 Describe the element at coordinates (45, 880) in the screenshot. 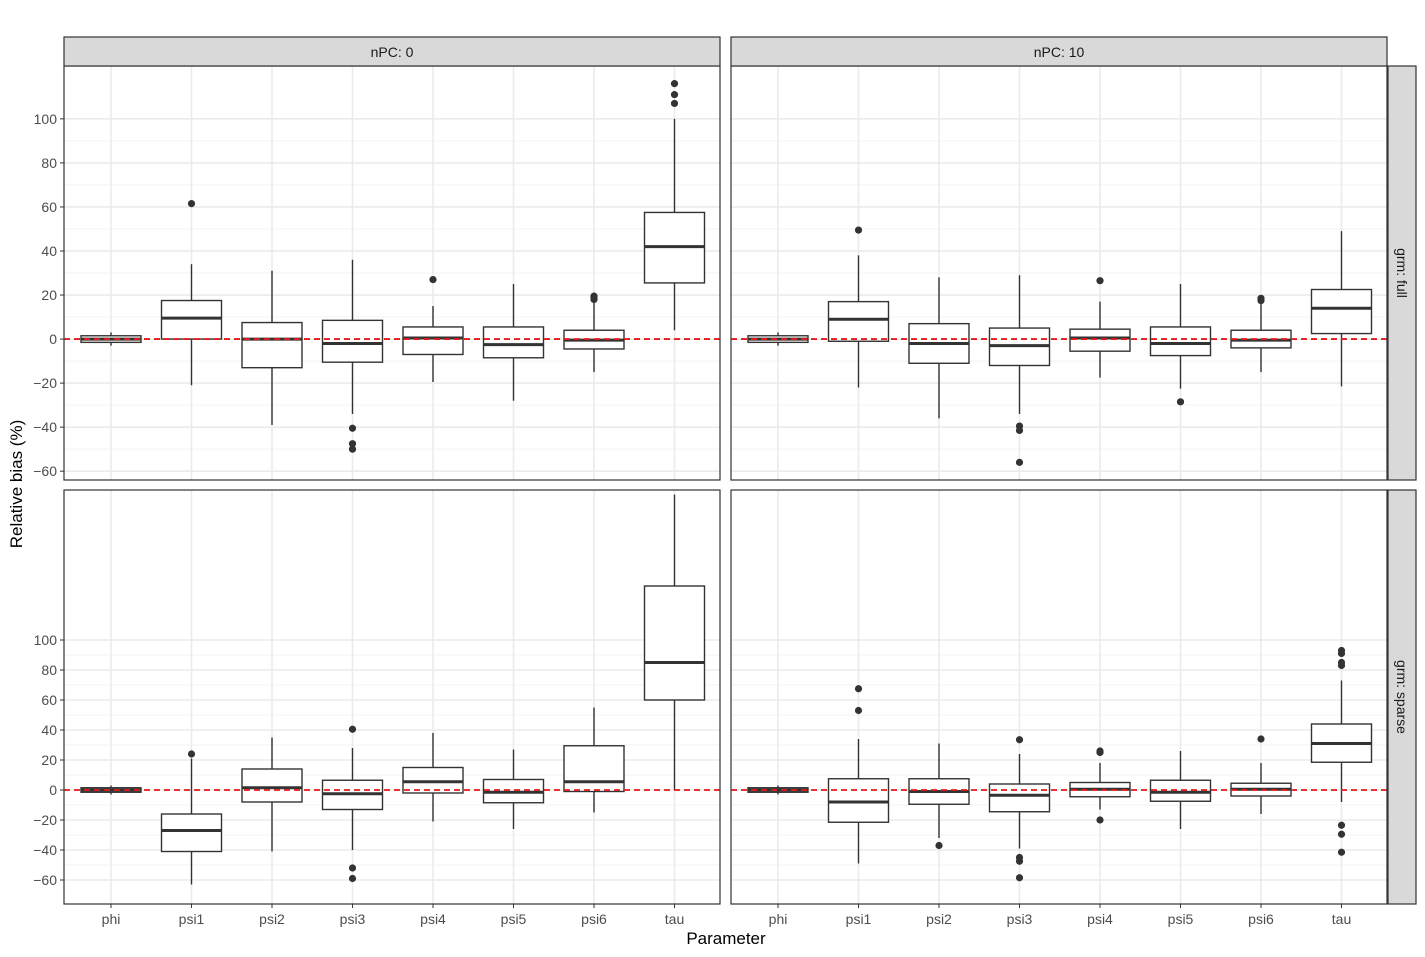

I see `y-tick-label: −60` at that location.